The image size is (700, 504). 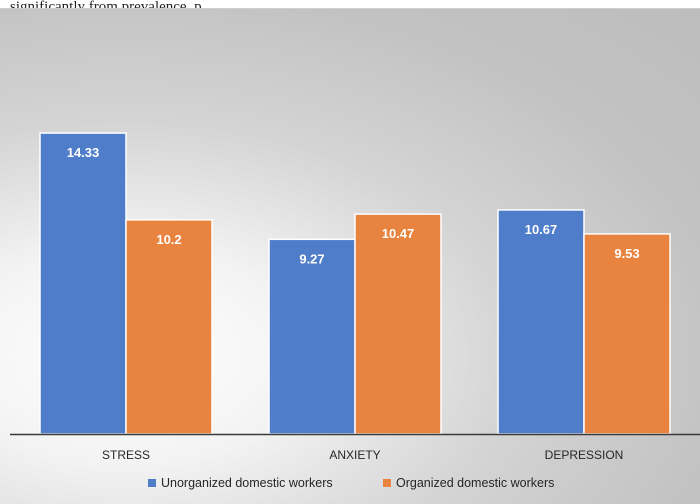 I want to click on data-label-depression-s1: 10.67, so click(x=541, y=229).